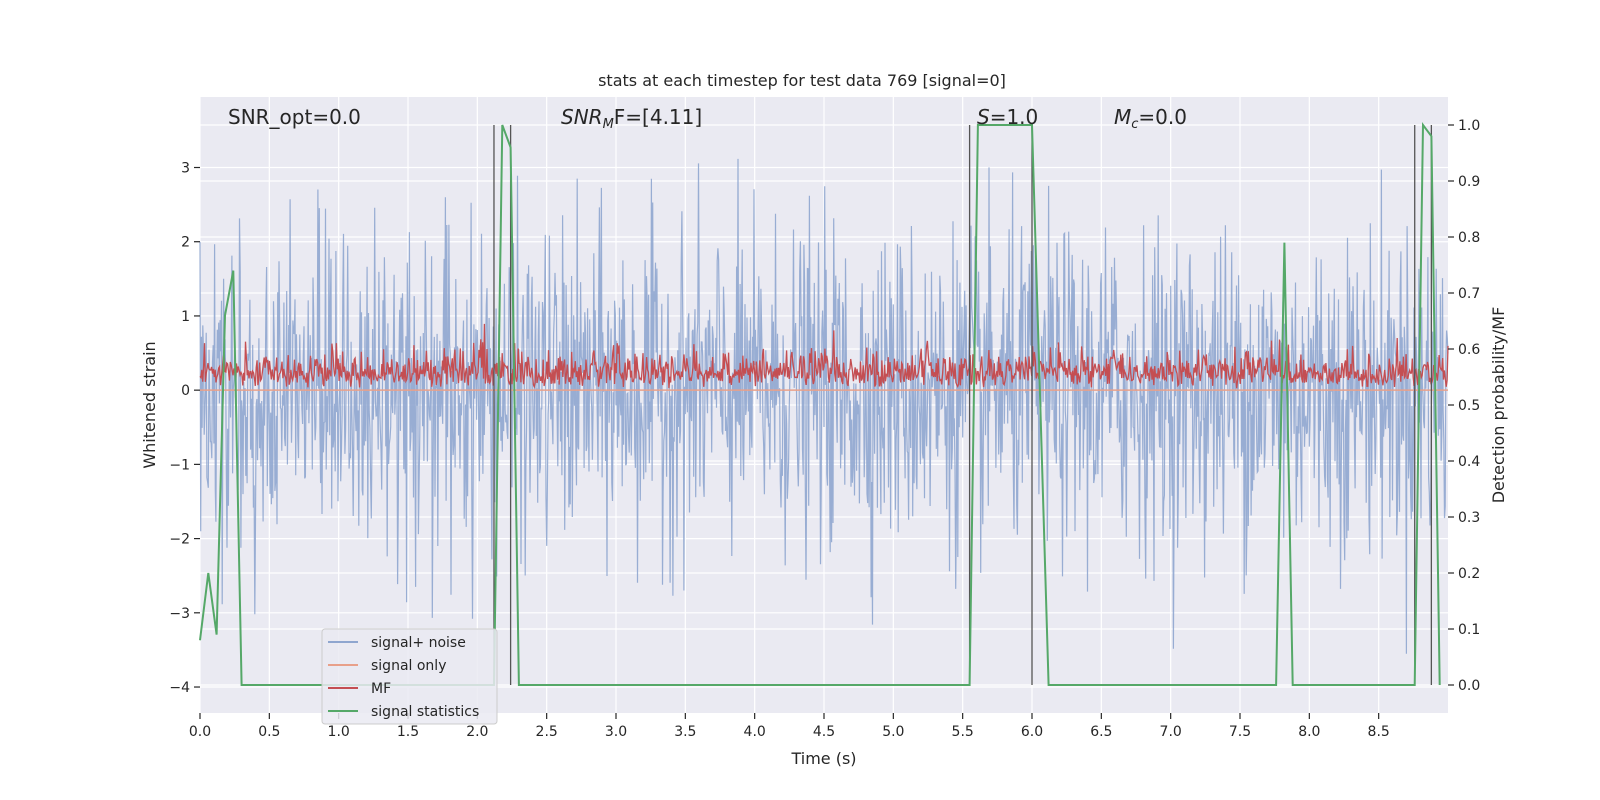  What do you see at coordinates (1469, 182) in the screenshot?
I see `y2-tick-label: 0.9` at bounding box center [1469, 182].